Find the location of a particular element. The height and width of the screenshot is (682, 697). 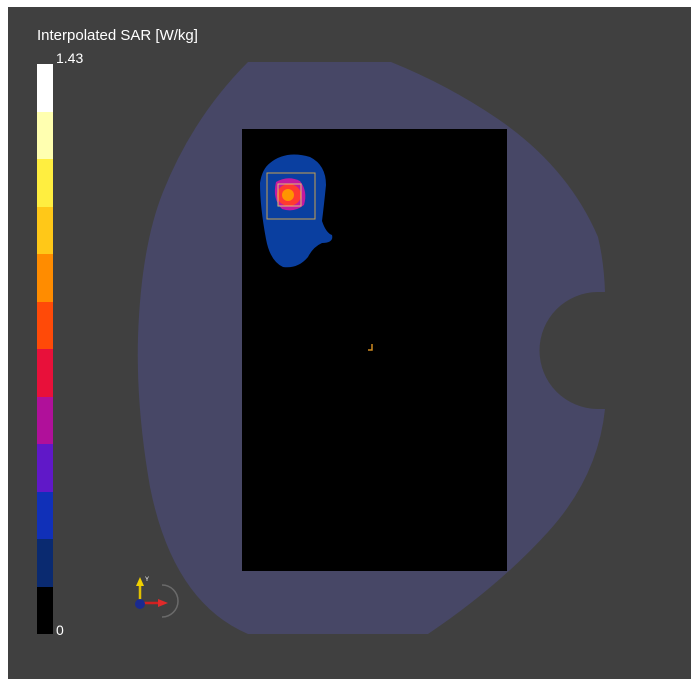

zoom-scan-inner-box is located at coordinates (289, 195).